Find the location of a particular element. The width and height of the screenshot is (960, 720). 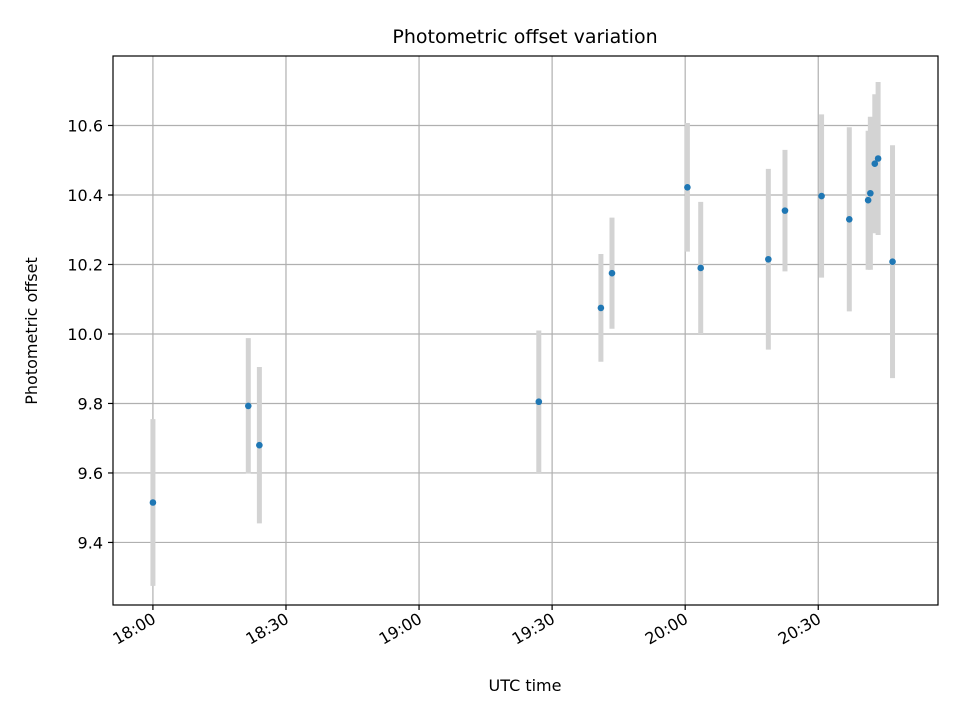

y-tick-label: 9.8 is located at coordinates (90, 403).